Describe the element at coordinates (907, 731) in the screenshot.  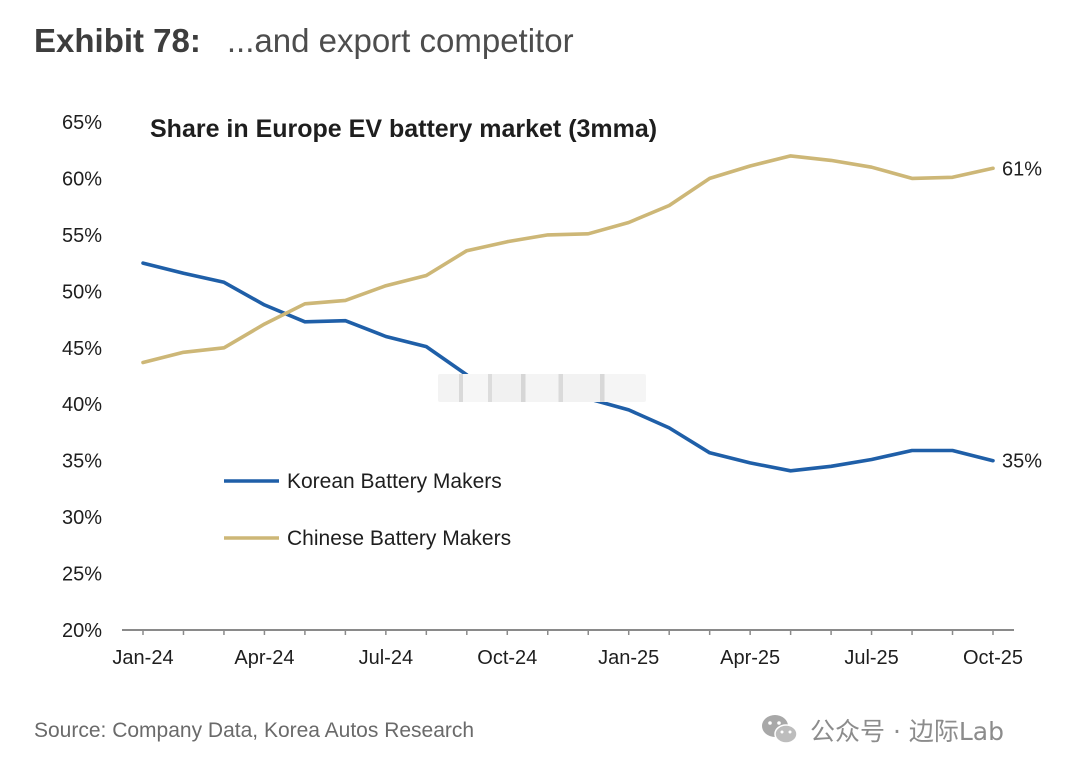
I see `watermark-text: 公众号 · 边际Lab` at that location.